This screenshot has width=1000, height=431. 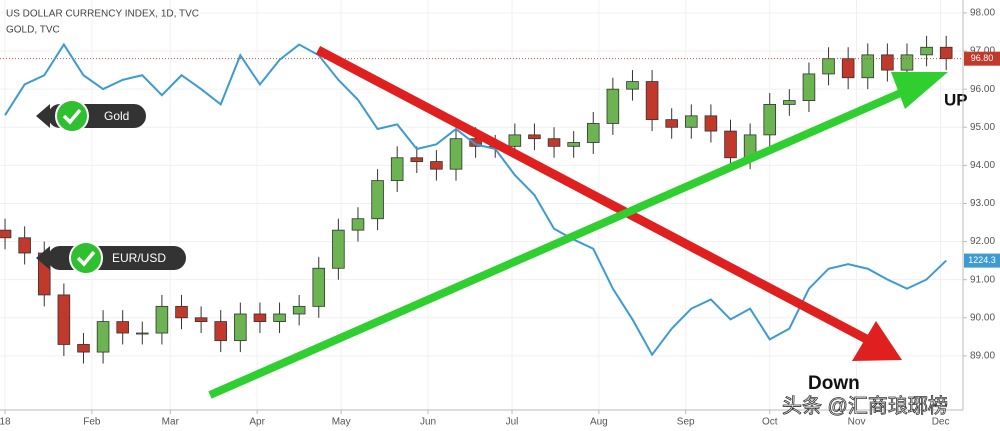 I want to click on up-label: UP, so click(x=956, y=99).